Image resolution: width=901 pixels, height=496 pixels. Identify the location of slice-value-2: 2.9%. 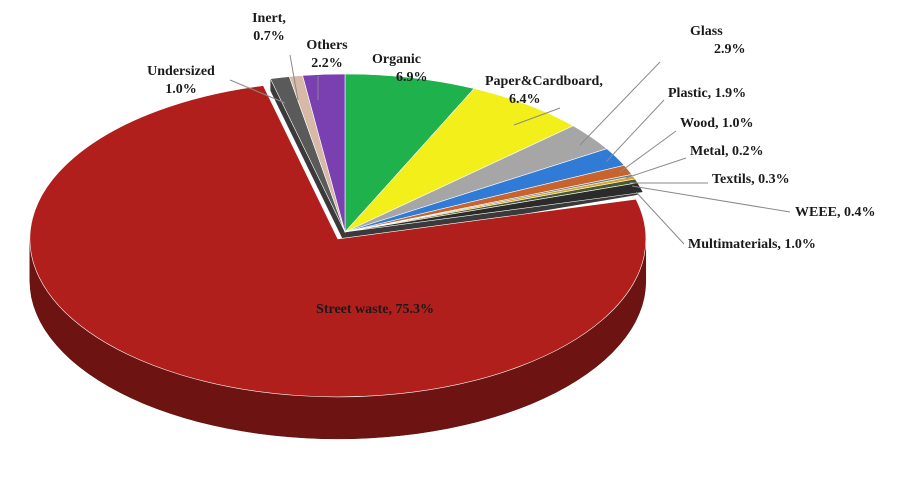
(730, 49).